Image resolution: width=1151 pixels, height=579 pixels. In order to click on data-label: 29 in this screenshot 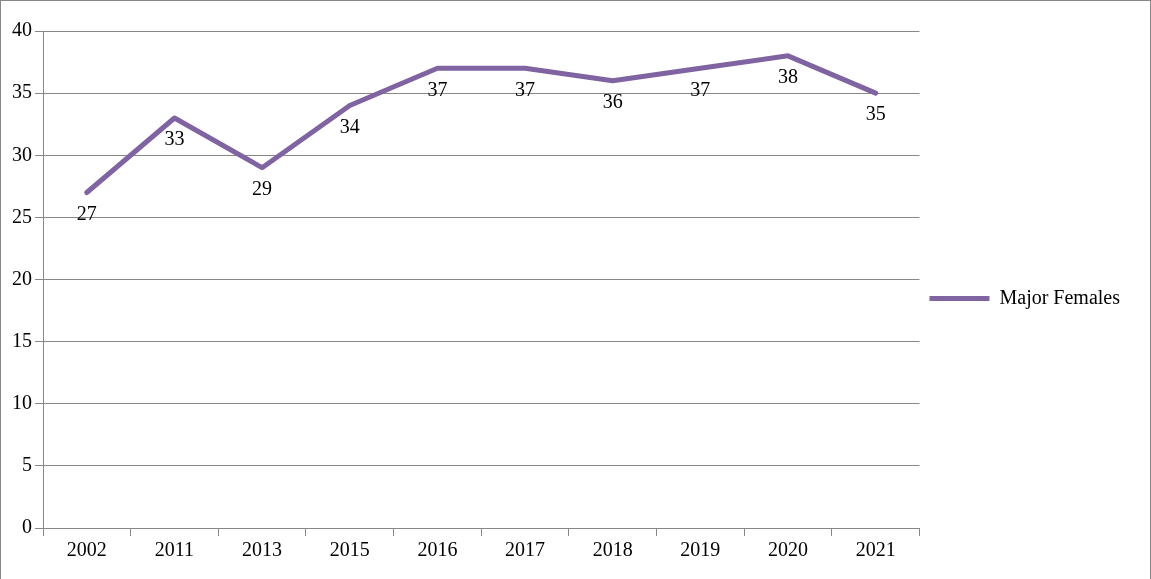, I will do `click(262, 187)`.